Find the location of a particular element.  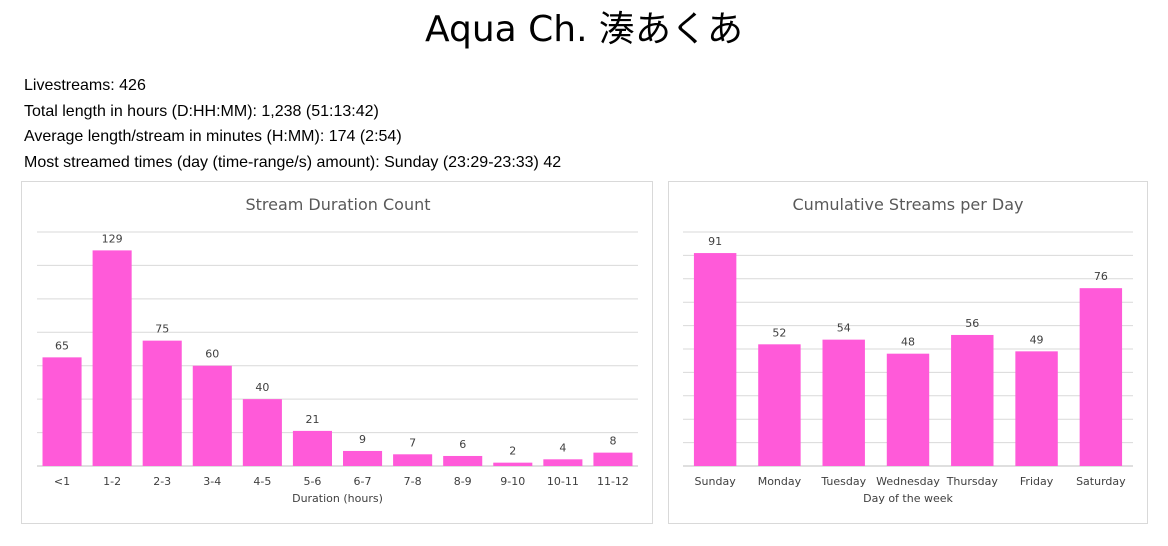

x-tick-label: 2-3 is located at coordinates (162, 481).